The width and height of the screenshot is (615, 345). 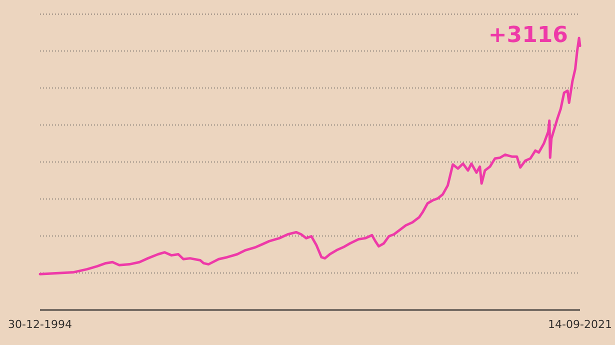 I want to click on x-tick-label: 30-12-1994, so click(x=40, y=324).